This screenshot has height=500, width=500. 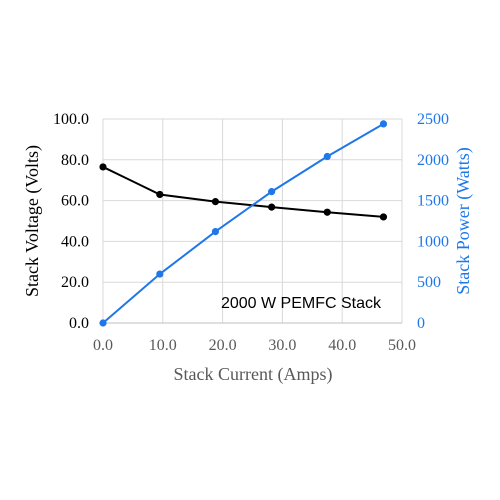 I want to click on x-tick-label: 30.0, so click(x=282, y=345).